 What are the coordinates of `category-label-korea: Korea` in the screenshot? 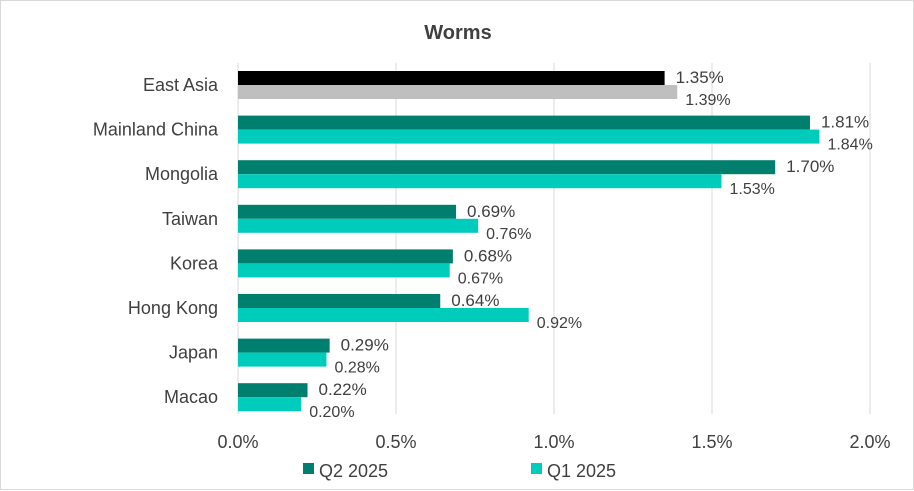 It's located at (194, 263).